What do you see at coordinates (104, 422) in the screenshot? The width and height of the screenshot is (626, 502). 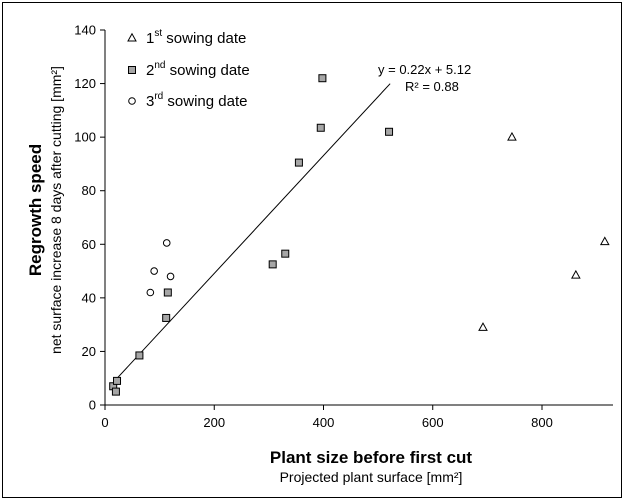 I see `x-tick-label: 0` at bounding box center [104, 422].